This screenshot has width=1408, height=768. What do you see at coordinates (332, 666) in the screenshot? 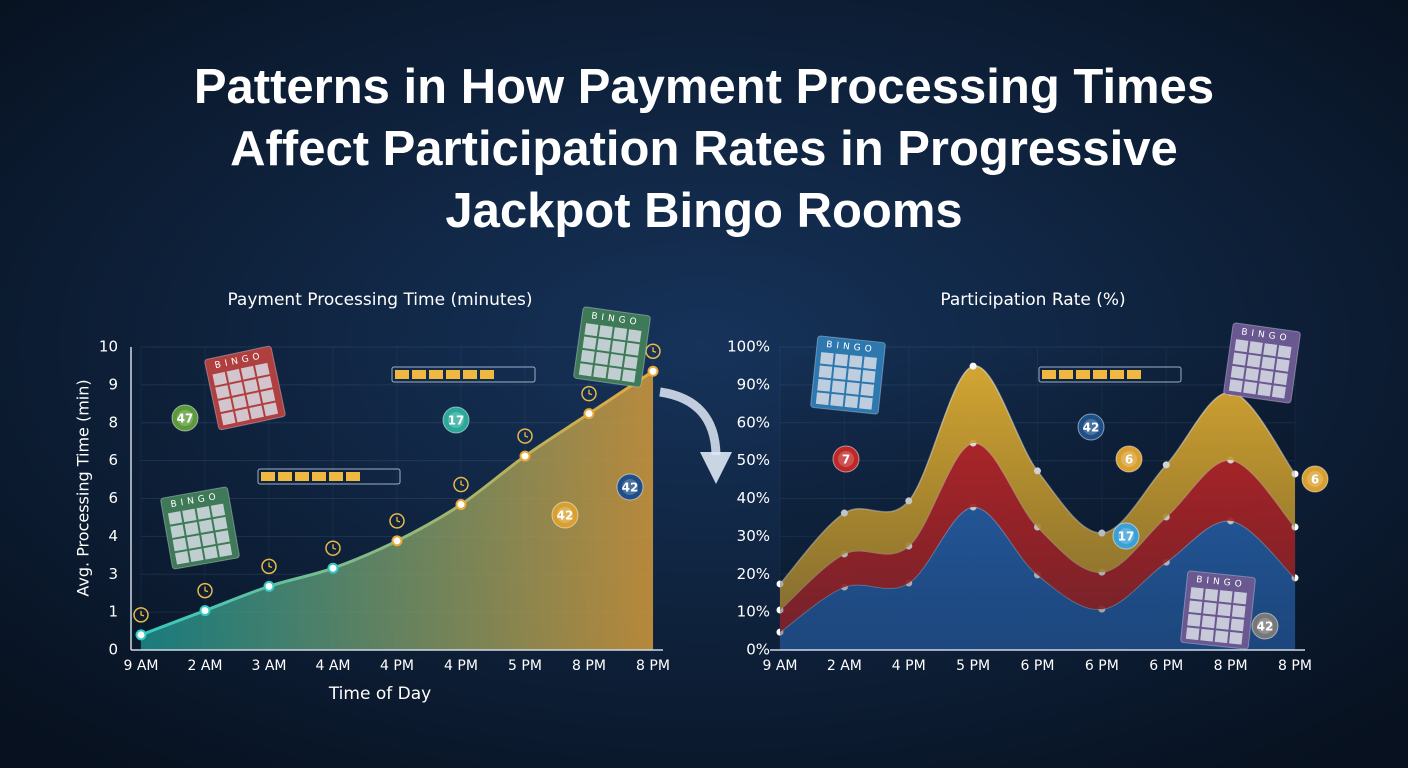
I see `x-tick-label: 4 AM` at bounding box center [332, 666].